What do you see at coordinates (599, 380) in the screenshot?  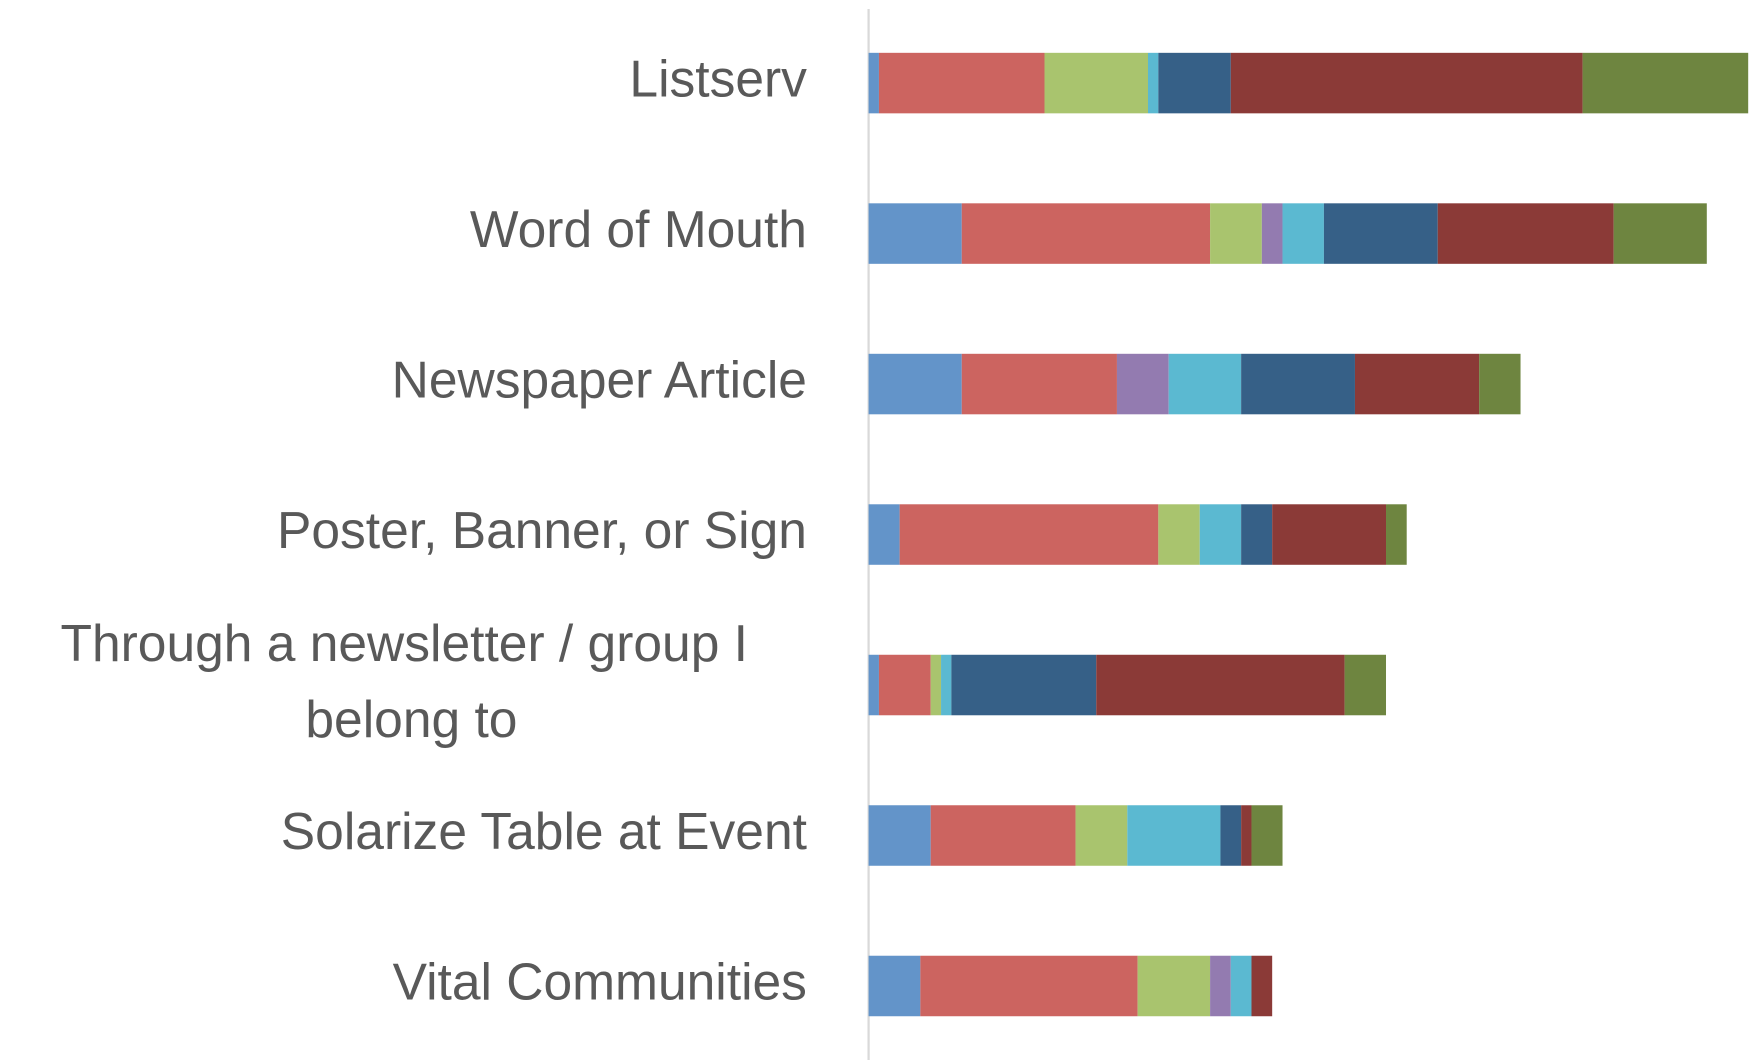 I see `category-label: Newspaper Article` at bounding box center [599, 380].